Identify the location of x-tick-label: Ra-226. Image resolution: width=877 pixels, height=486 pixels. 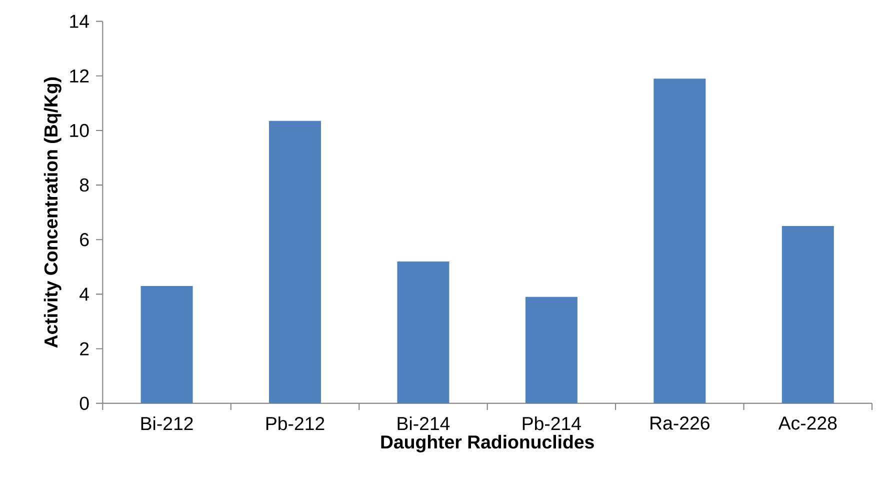
(680, 423).